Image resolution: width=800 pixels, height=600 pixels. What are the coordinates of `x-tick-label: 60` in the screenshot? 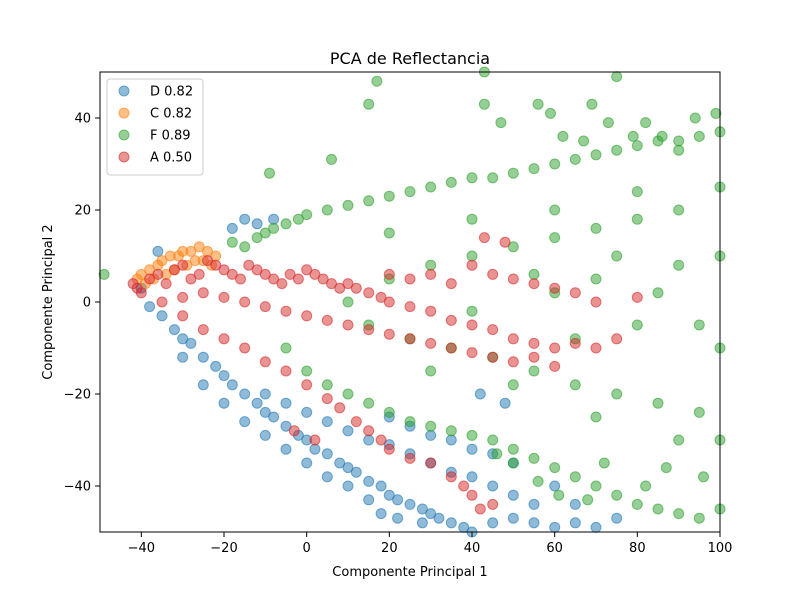 It's located at (554, 548).